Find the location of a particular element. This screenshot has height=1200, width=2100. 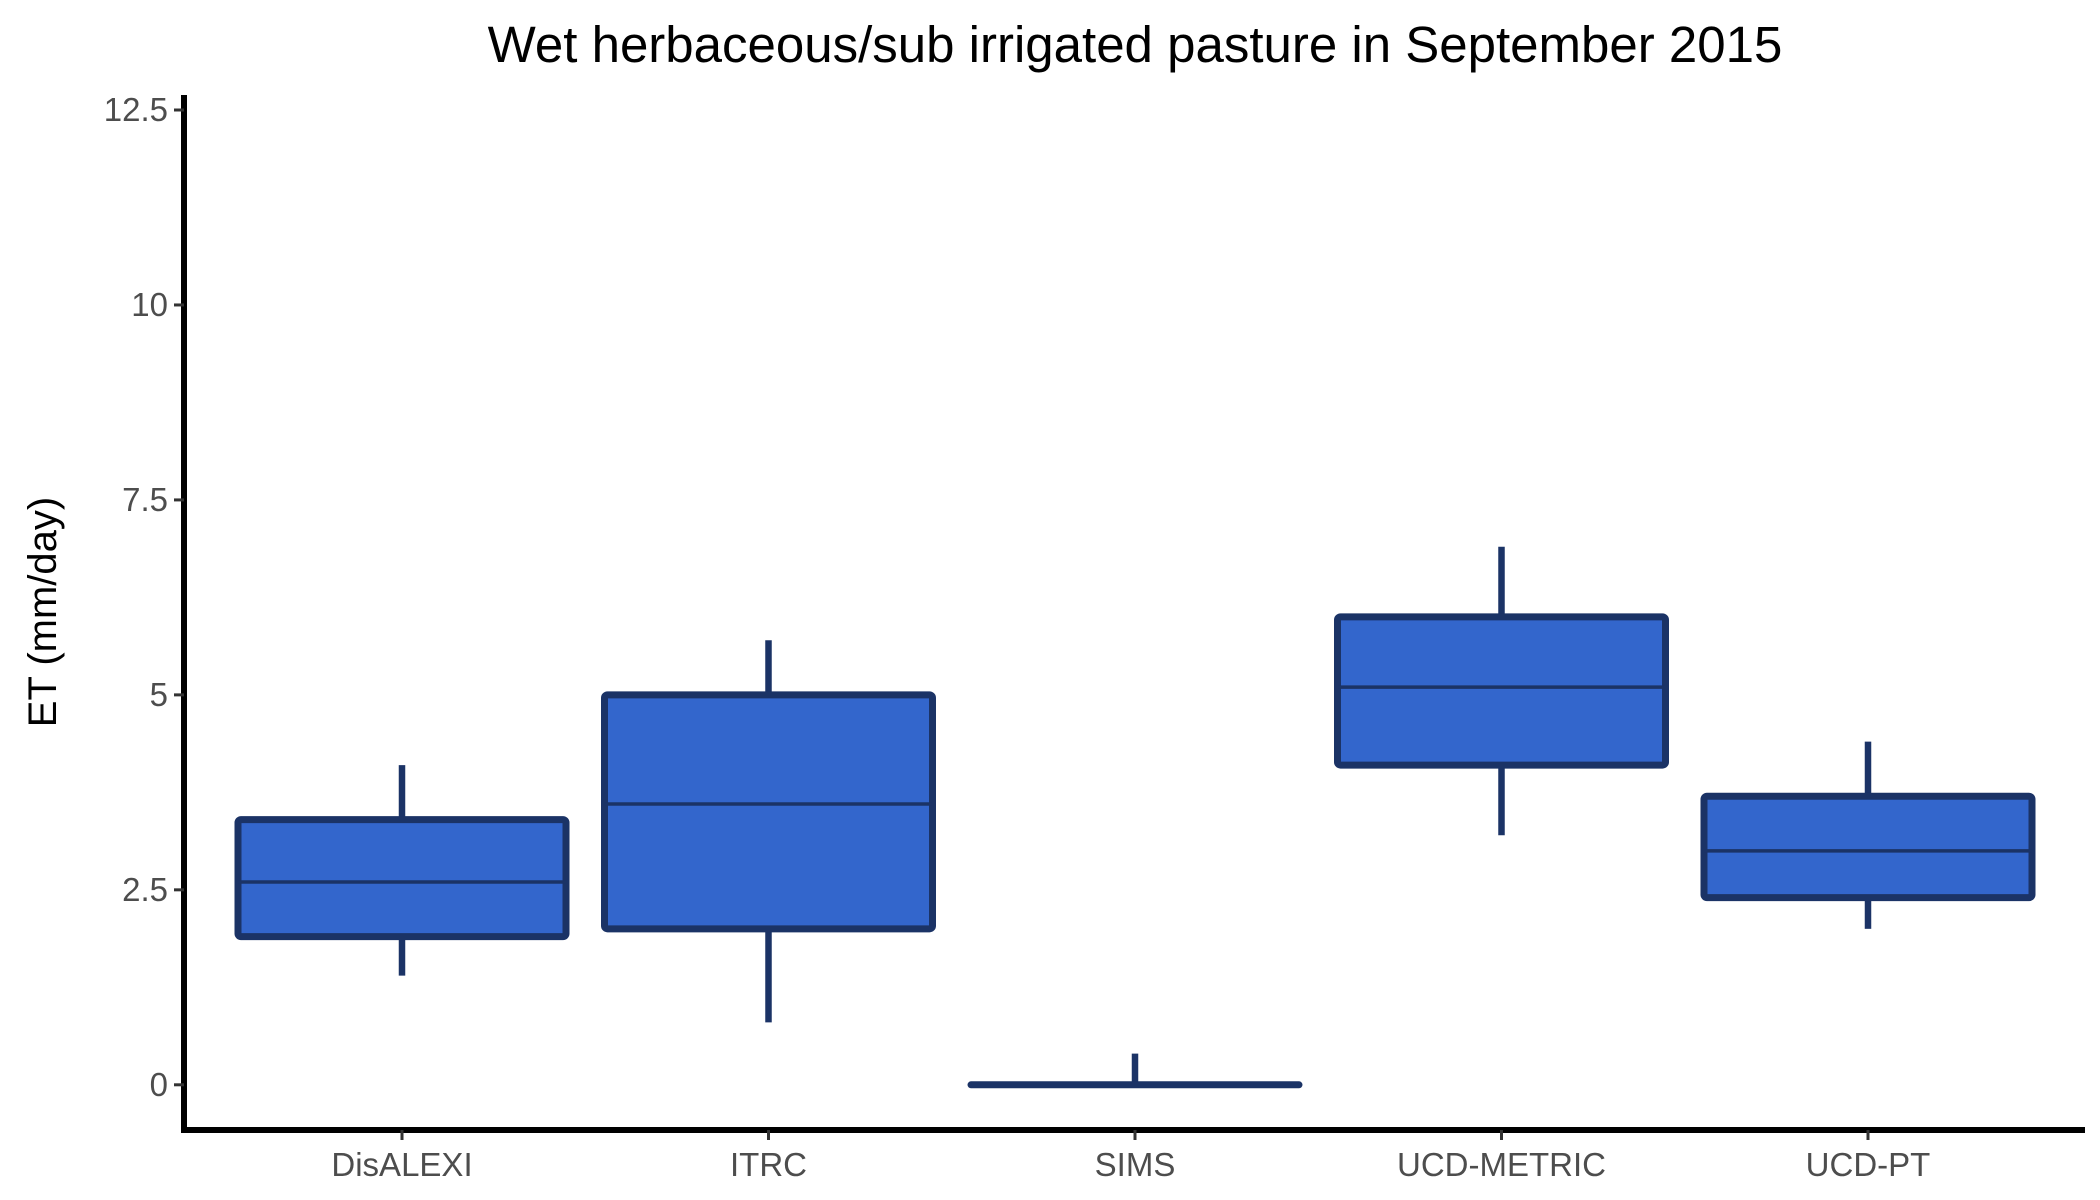

x-axis: DisALEXI ITRC SIMS UCD-METRIC UCD-PT is located at coordinates (1133, 1155).